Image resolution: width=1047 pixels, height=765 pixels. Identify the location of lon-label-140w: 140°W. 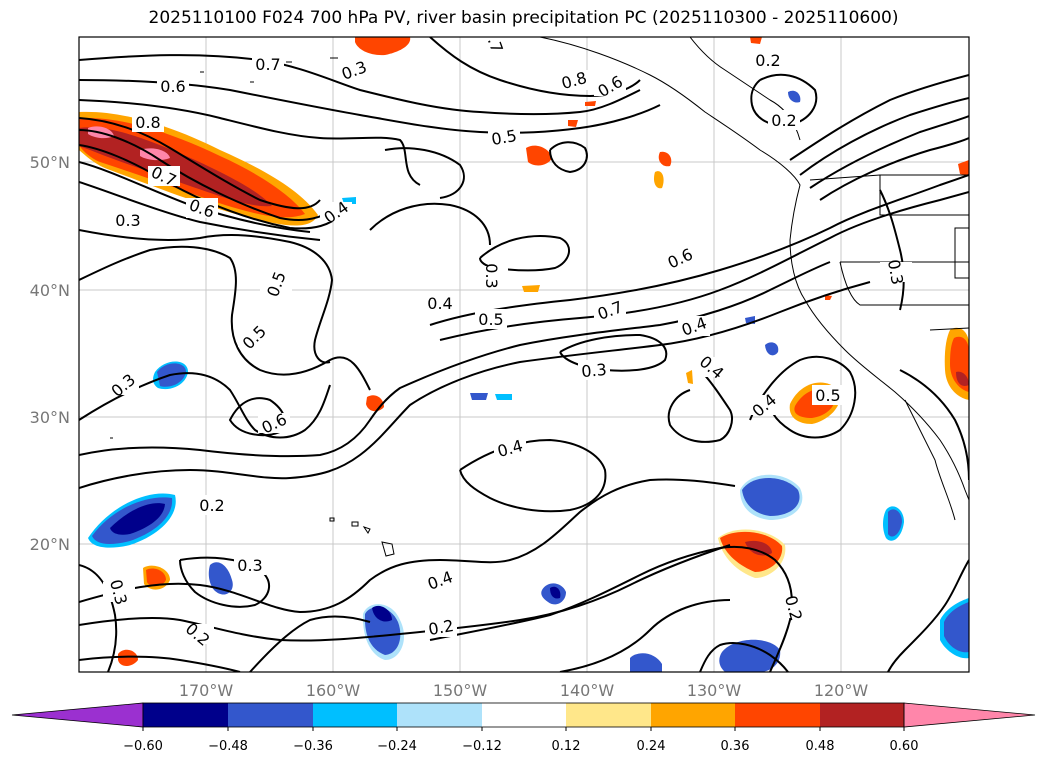
(587, 690).